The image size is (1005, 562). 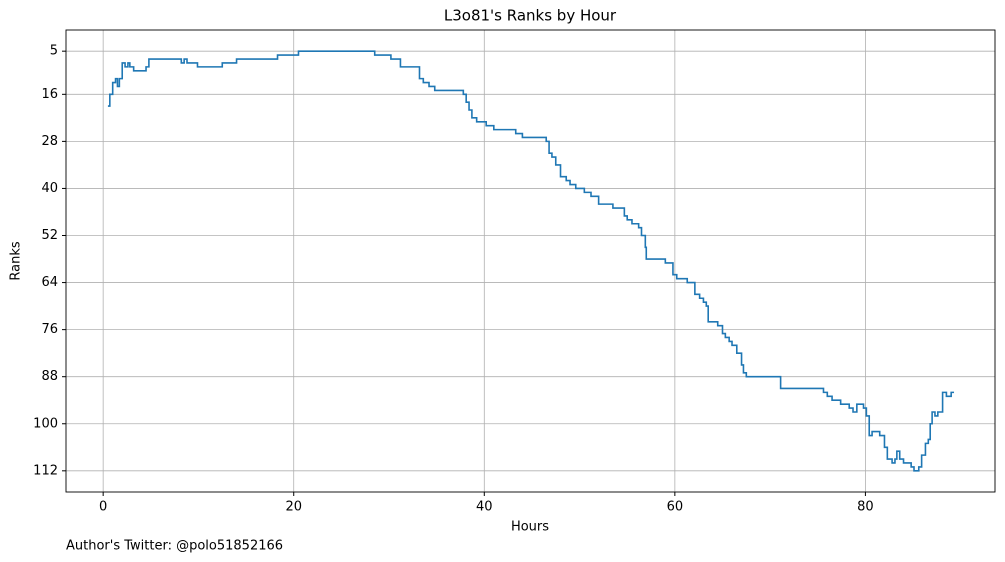 What do you see at coordinates (293, 507) in the screenshot?
I see `x-tick-label: 20` at bounding box center [293, 507].